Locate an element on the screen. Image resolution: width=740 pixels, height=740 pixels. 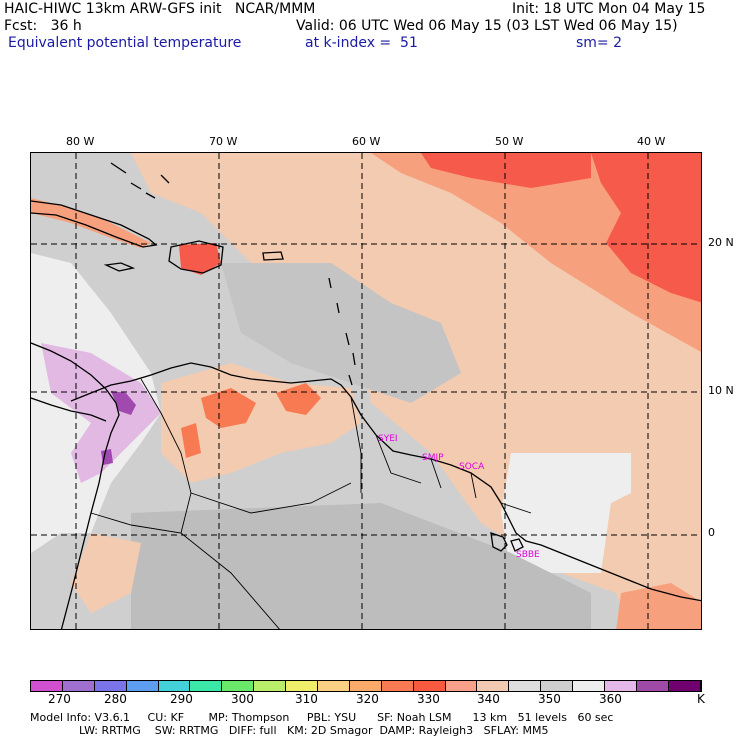
lon-label-40w: 40 W is located at coordinates (651, 141).